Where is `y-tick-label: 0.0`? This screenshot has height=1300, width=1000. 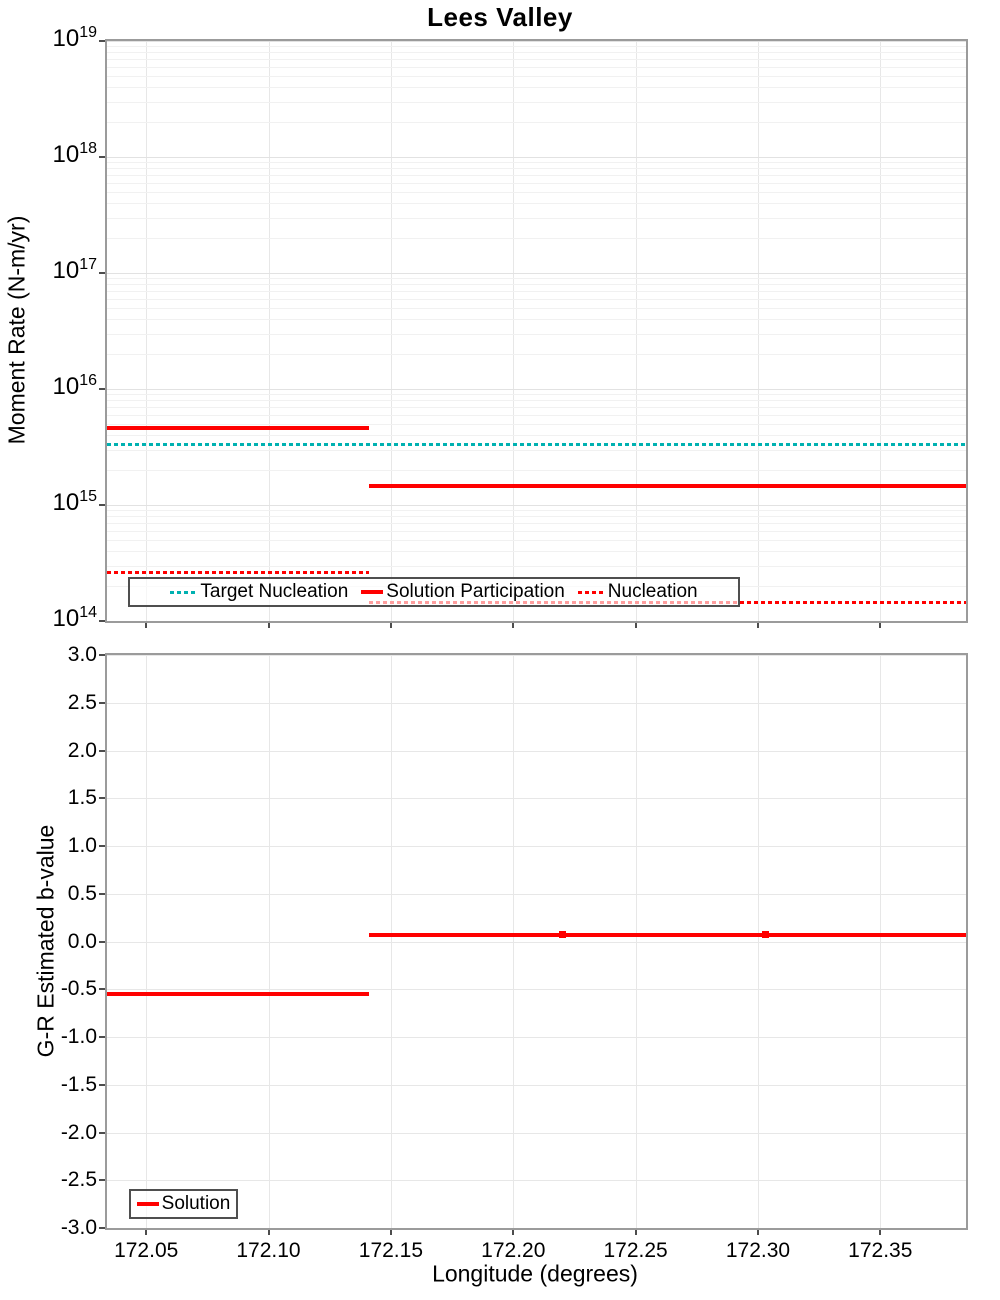
y-tick-label: 0.0 is located at coordinates (82, 941).